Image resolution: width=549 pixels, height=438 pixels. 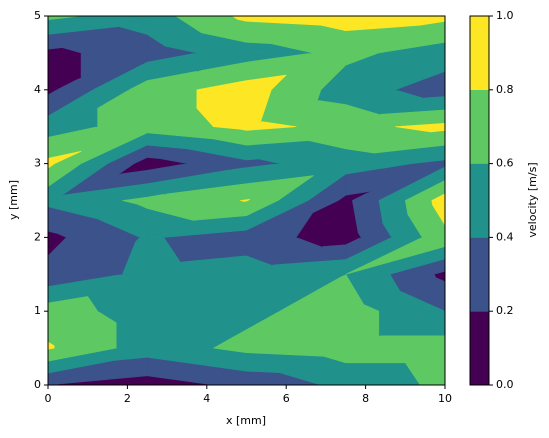 What do you see at coordinates (13, 200) in the screenshot?
I see `y-axis-label: y [mm]` at bounding box center [13, 200].